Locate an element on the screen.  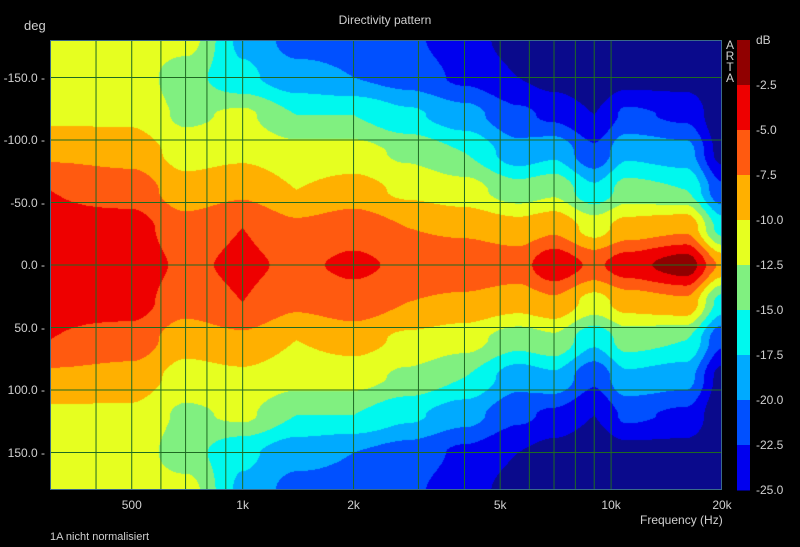
x-tick-label: 500 is located at coordinates (131, 505).